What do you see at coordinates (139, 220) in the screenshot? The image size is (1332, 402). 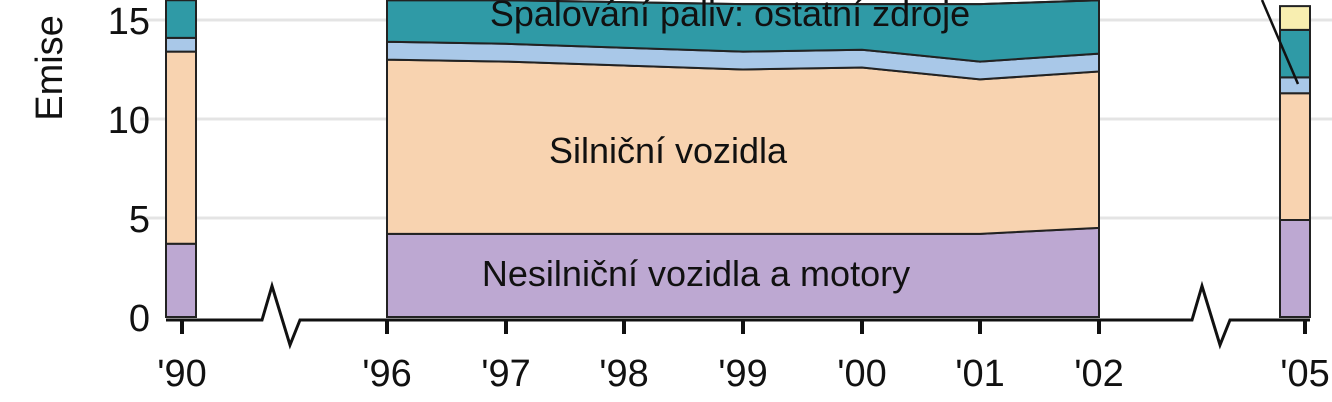 I see `y-tick-label-1: 5` at bounding box center [139, 220].